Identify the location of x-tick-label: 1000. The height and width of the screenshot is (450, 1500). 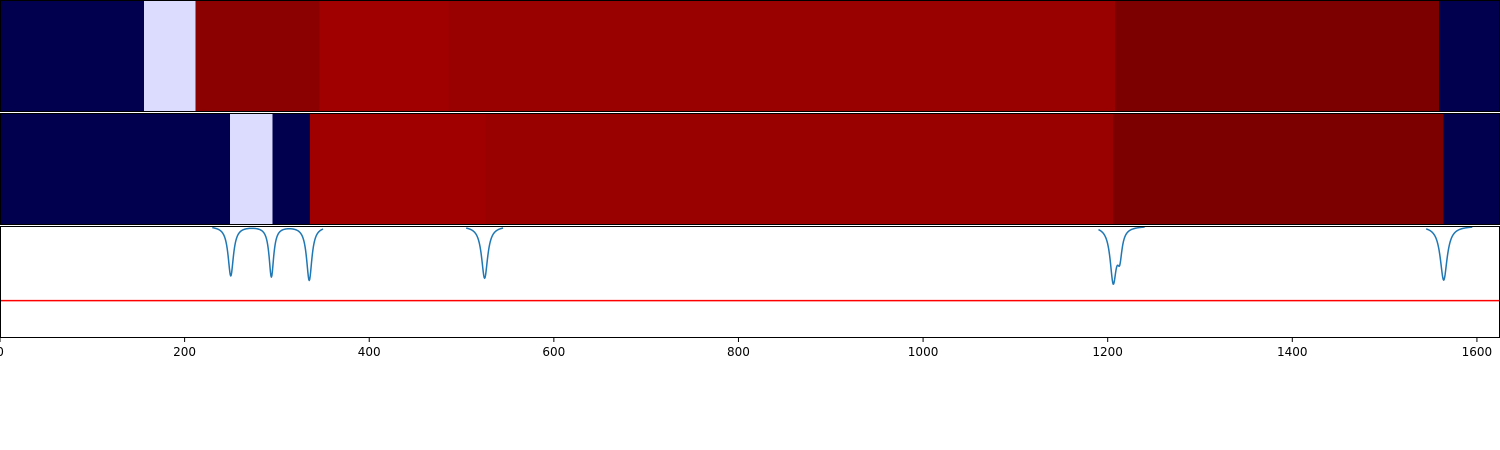
(923, 352).